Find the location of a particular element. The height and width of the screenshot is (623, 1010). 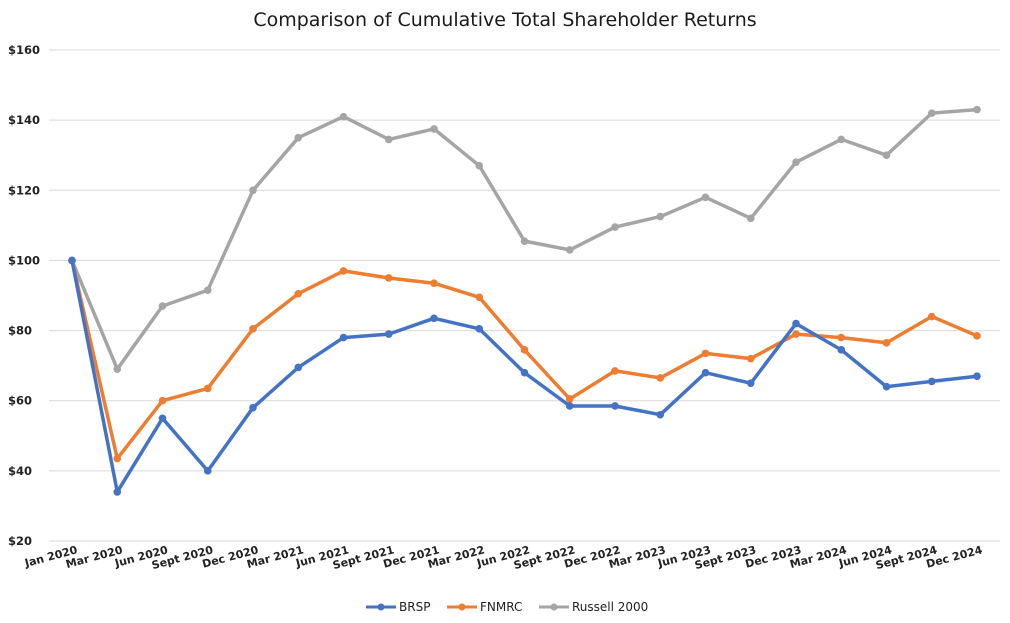

y-tick-label: $80 is located at coordinates (20, 331).